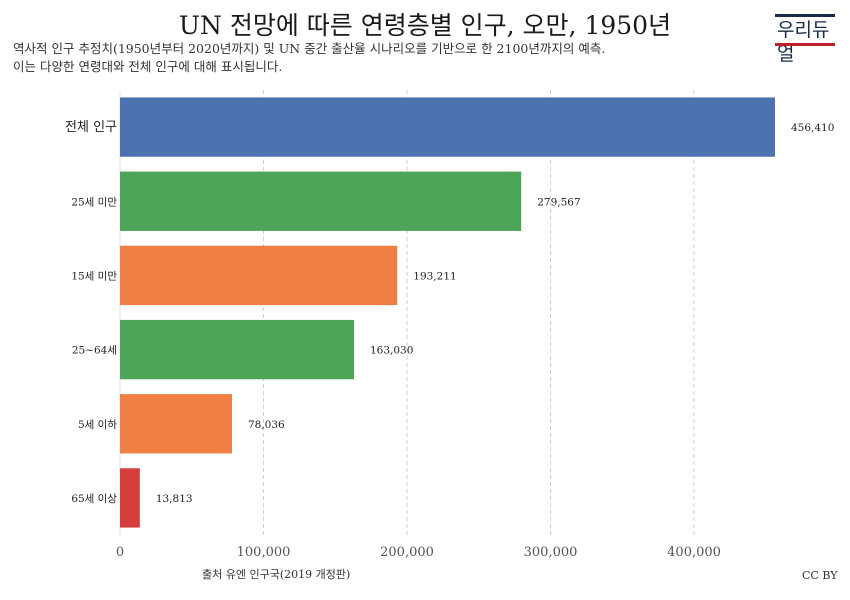 Image resolution: width=850 pixels, height=600 pixels. What do you see at coordinates (694, 552) in the screenshot?
I see `x-tick-label: 400,000` at bounding box center [694, 552].